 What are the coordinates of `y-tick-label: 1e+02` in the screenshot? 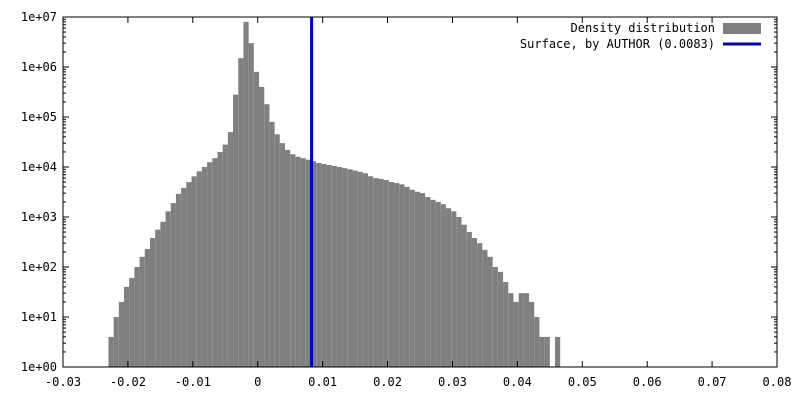 It's located at (39, 267).